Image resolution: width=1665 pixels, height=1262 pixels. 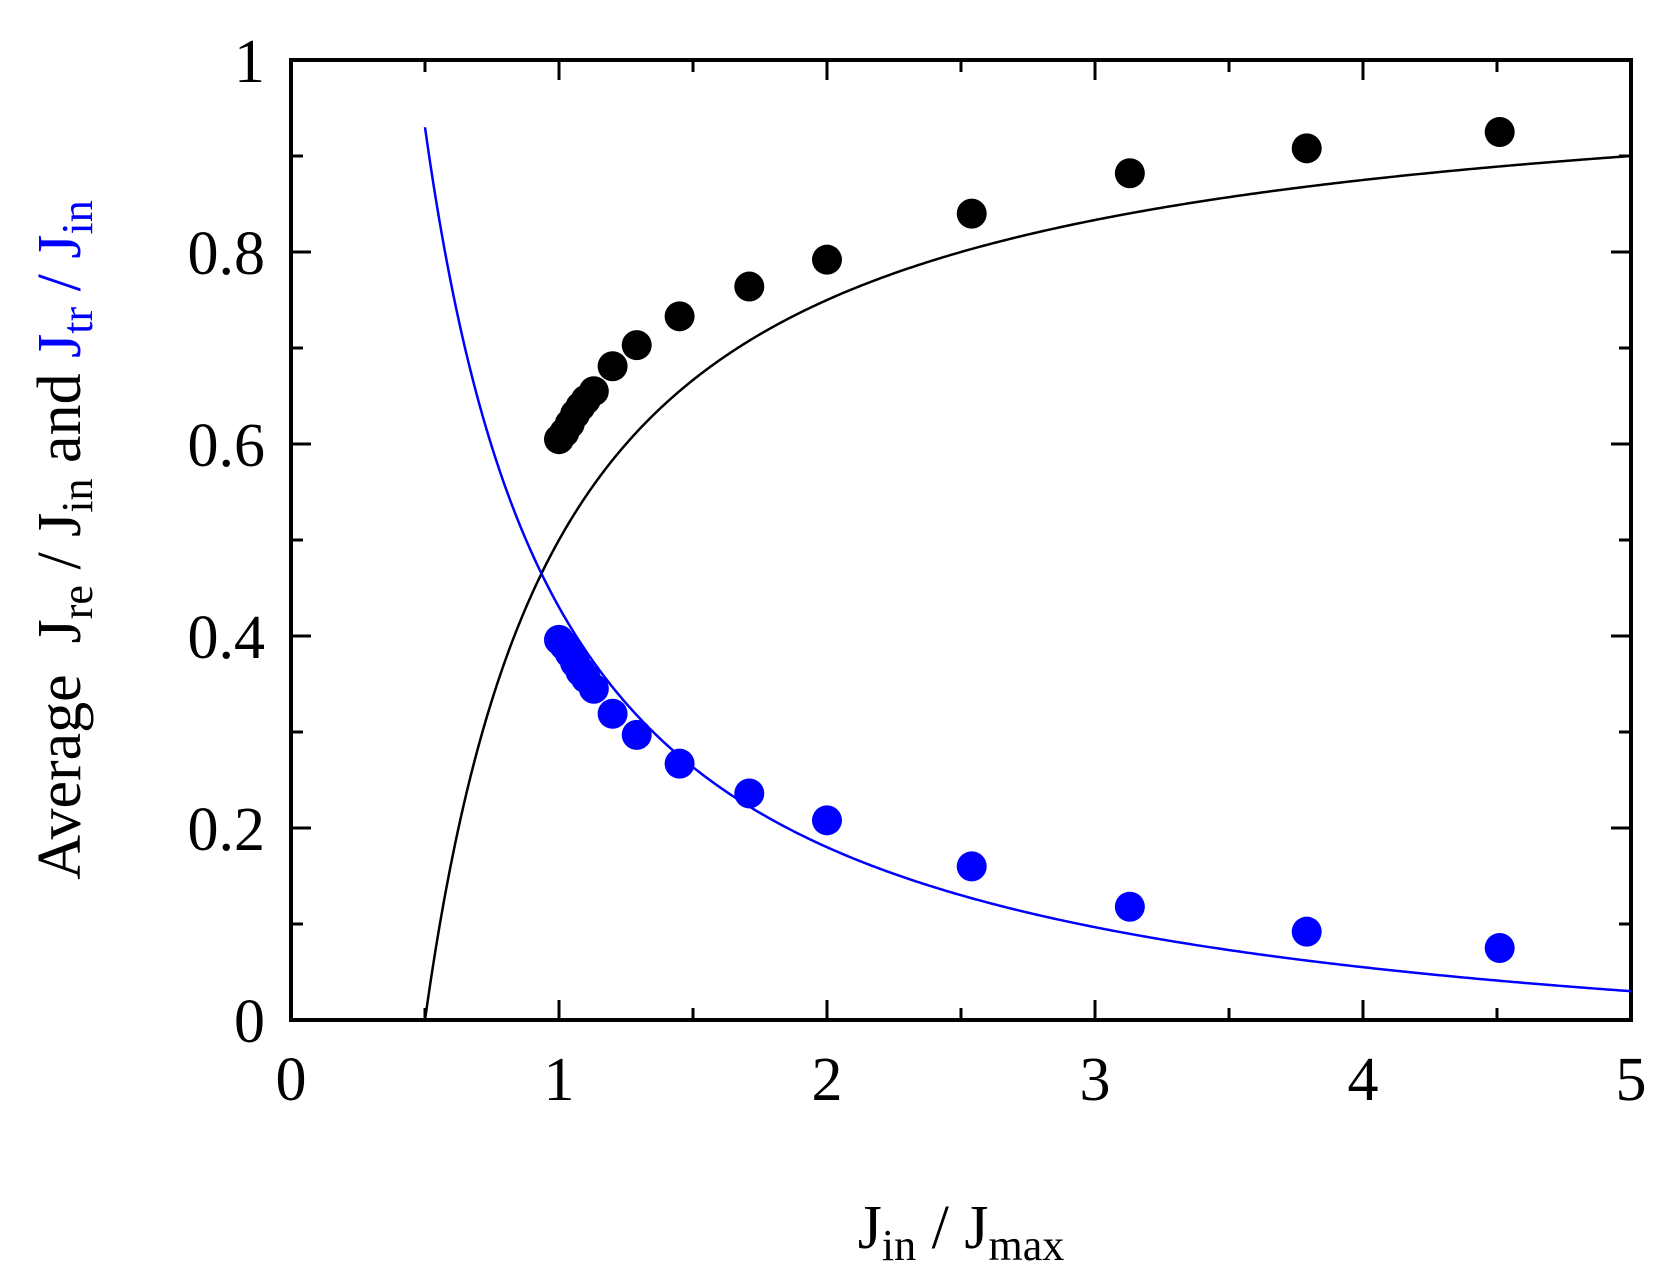 I want to click on y-tick-label: 0, so click(x=249, y=1022).